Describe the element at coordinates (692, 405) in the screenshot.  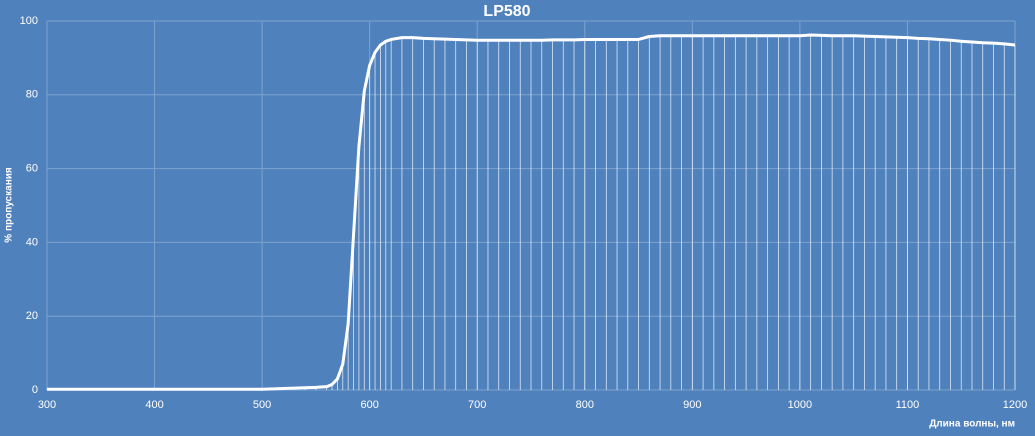
I see `x-tick-label: 900` at that location.